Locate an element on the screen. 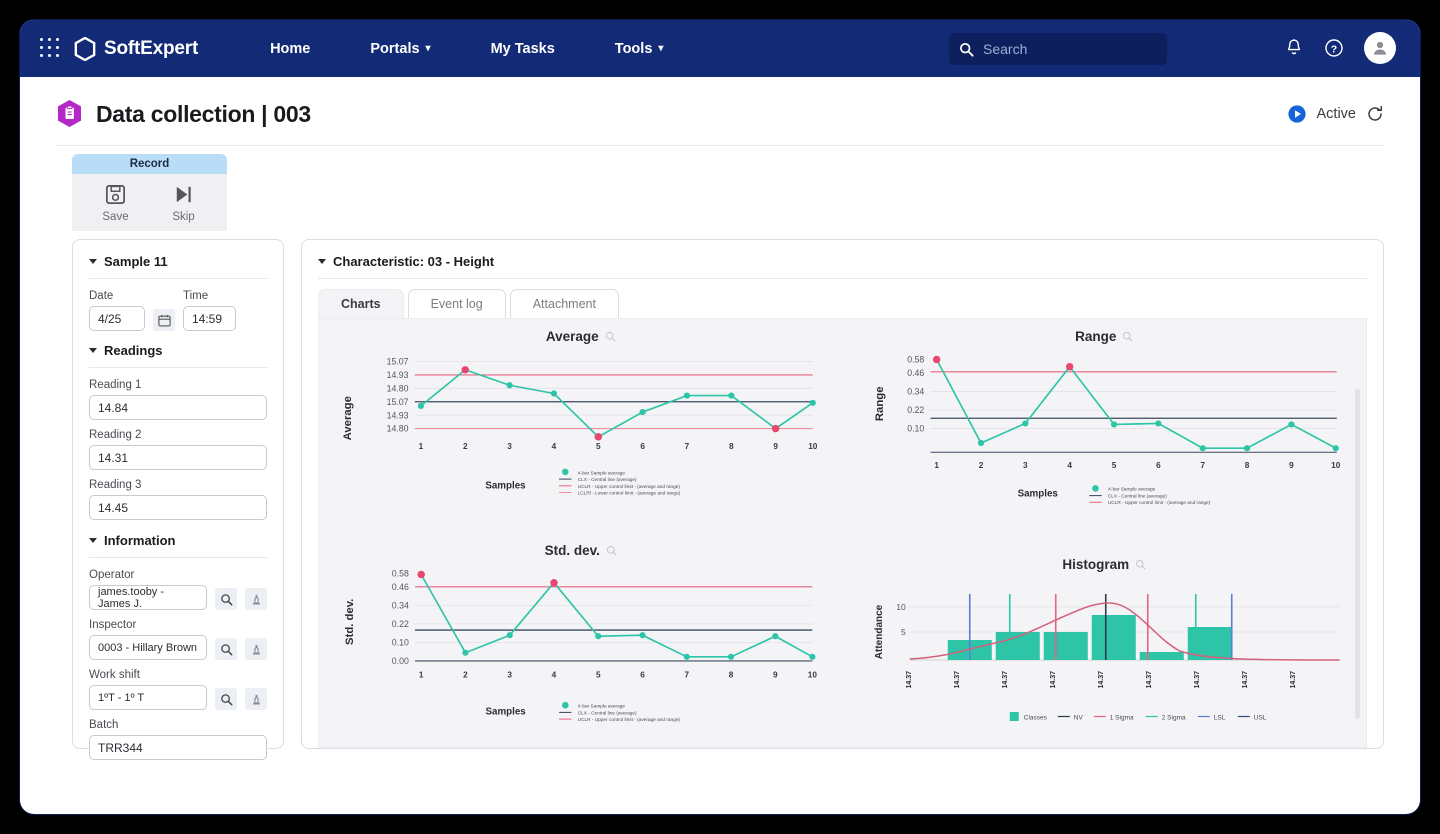 The width and height of the screenshot is (1440, 834). user-avatar is located at coordinates (1380, 48).